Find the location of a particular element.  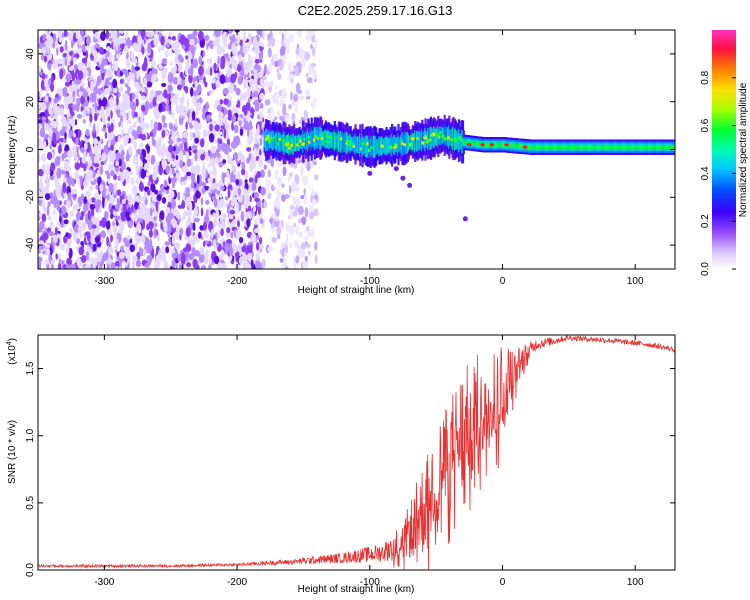

spectrogram-feature is located at coordinates (410, 185).